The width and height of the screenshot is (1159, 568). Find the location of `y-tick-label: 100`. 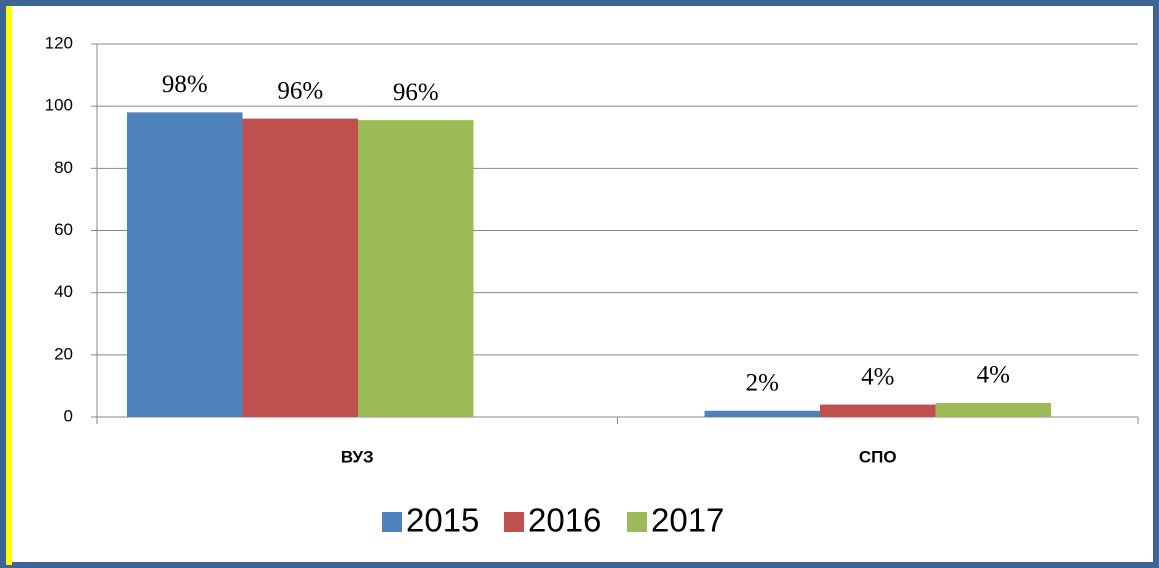

y-tick-label: 100 is located at coordinates (59, 105).